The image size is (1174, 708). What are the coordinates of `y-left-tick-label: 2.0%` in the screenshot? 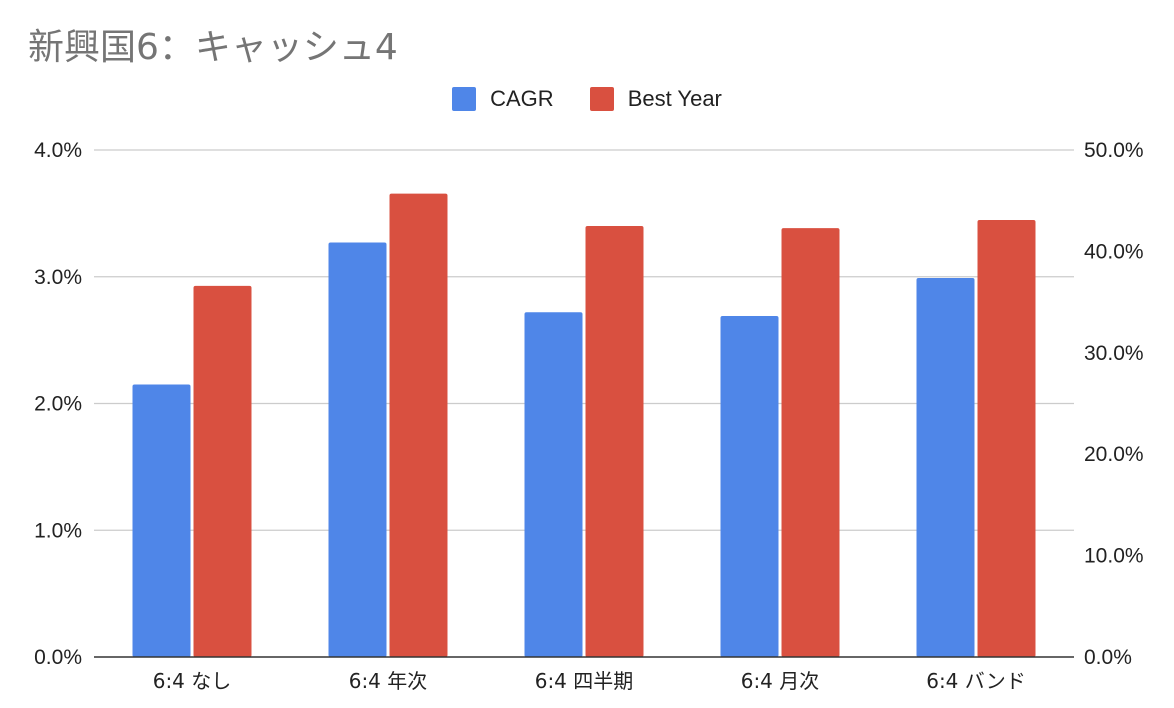 It's located at (58, 404).